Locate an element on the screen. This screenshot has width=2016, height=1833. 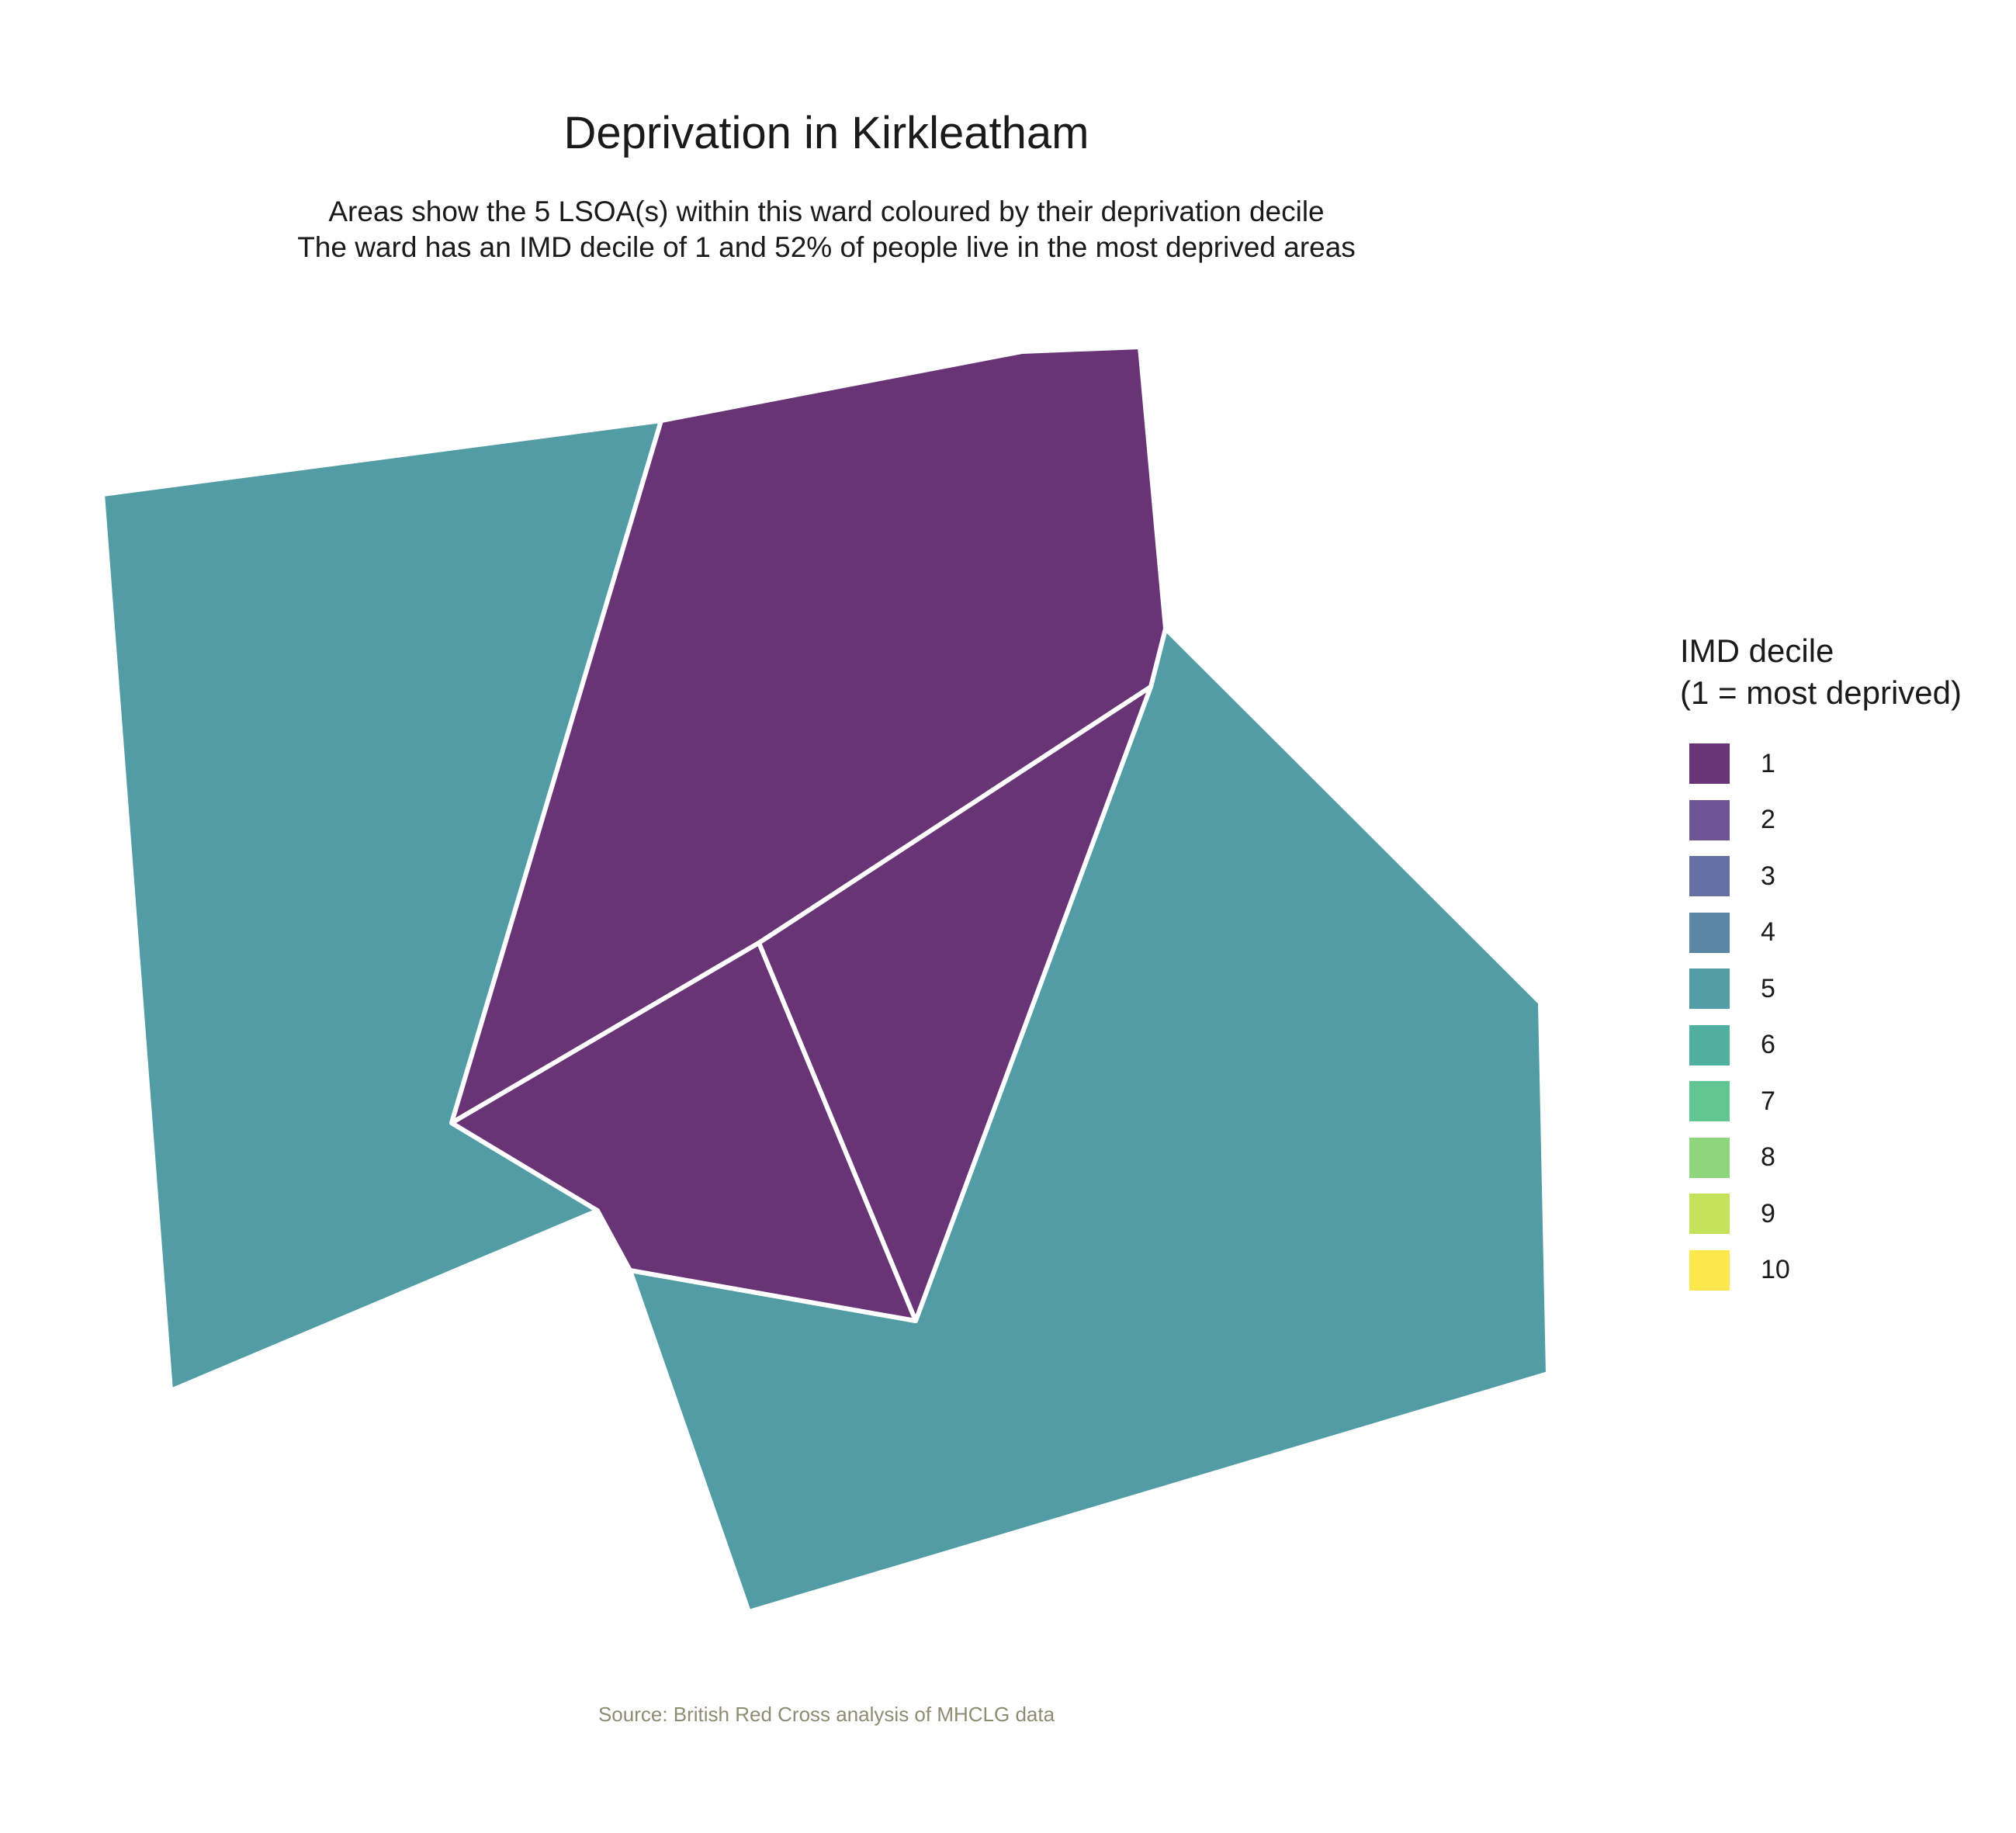
map-title: Deprivation in Kirkleatham is located at coordinates (826, 133).